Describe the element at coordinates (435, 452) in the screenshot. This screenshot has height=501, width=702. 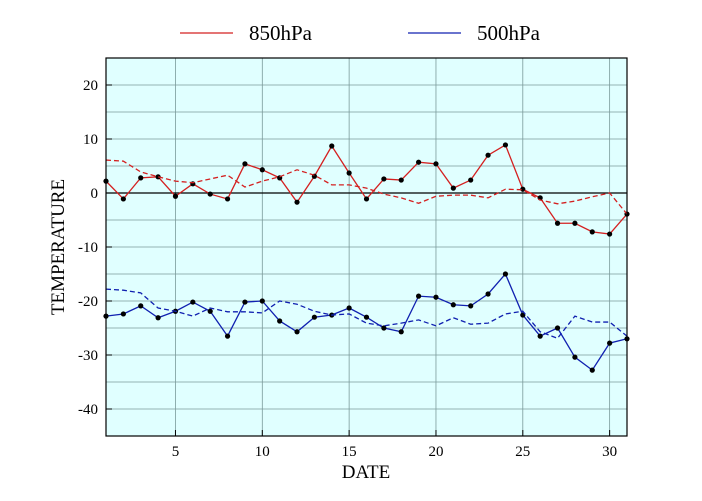
I see `x-tick-label: 20` at that location.